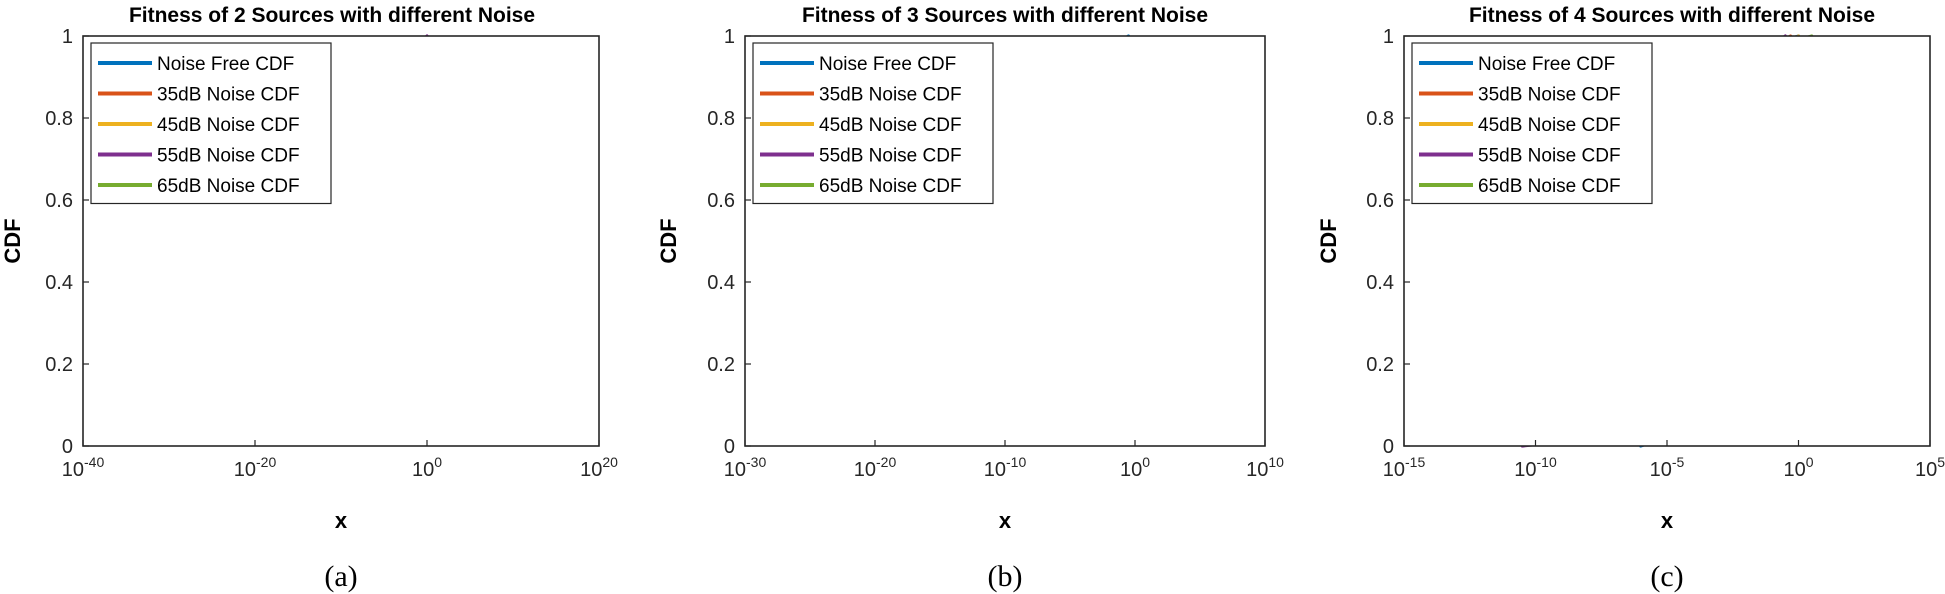  Describe the element at coordinates (1667, 467) in the screenshot. I see `x-tick-label: 10⁻⁵` at that location.